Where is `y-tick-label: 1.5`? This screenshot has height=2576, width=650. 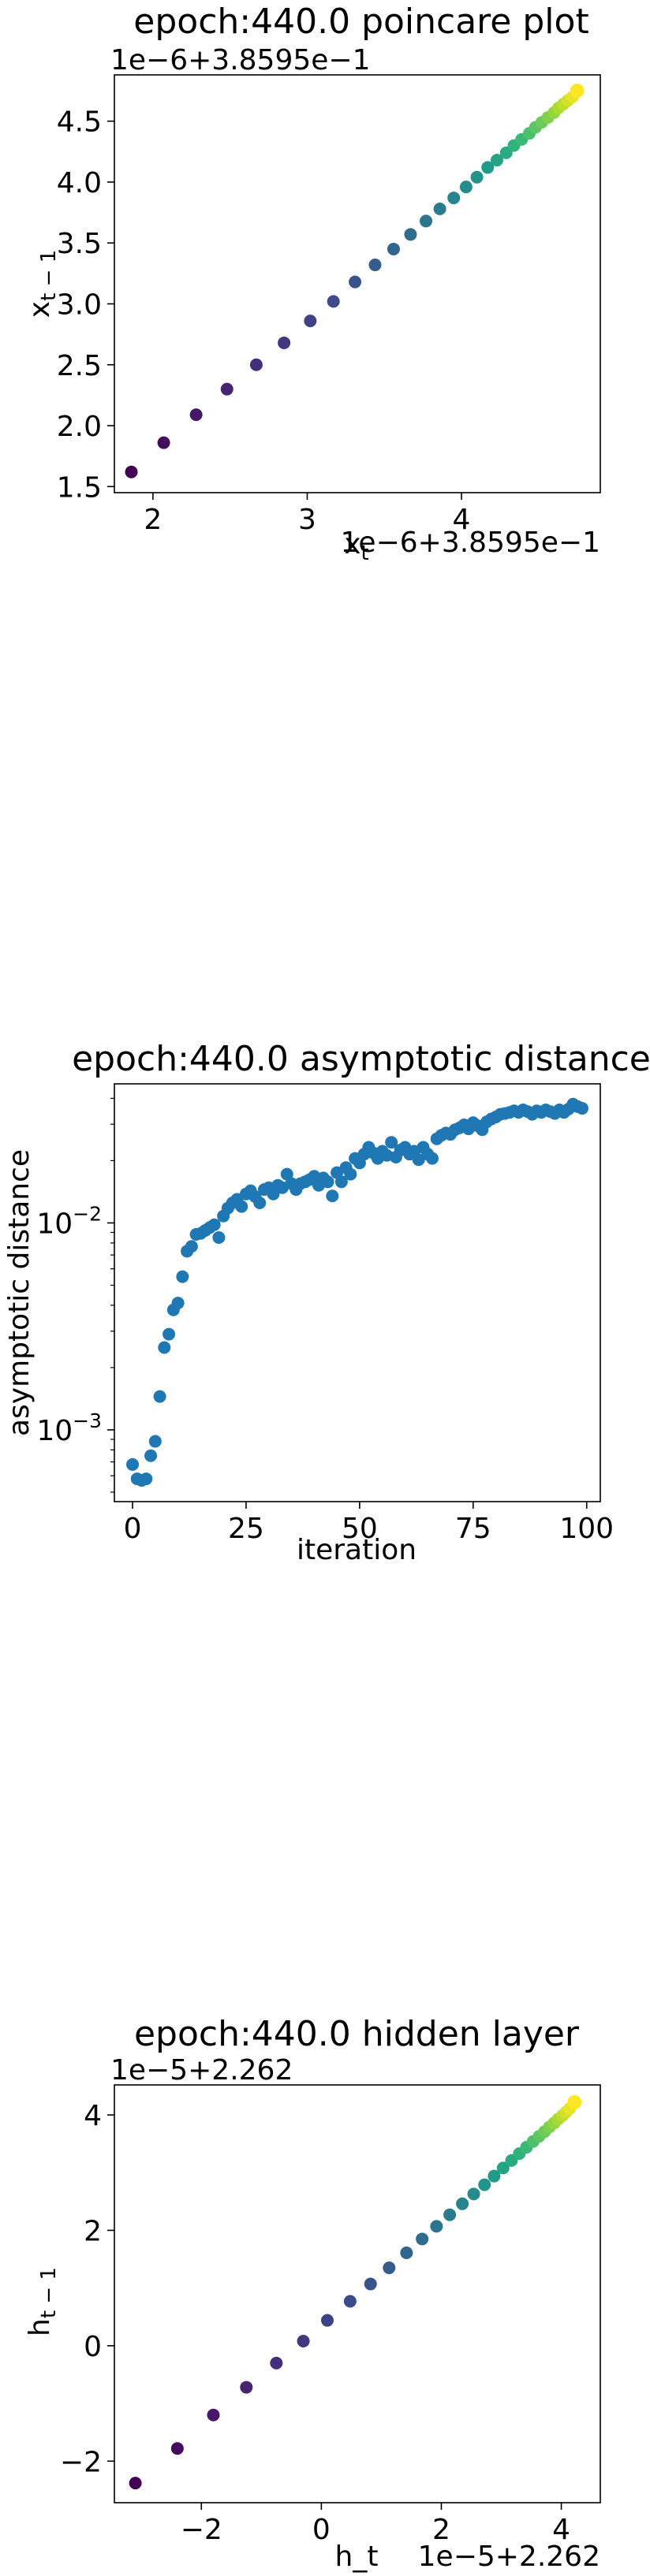 y-tick-label: 1.5 is located at coordinates (79, 487).